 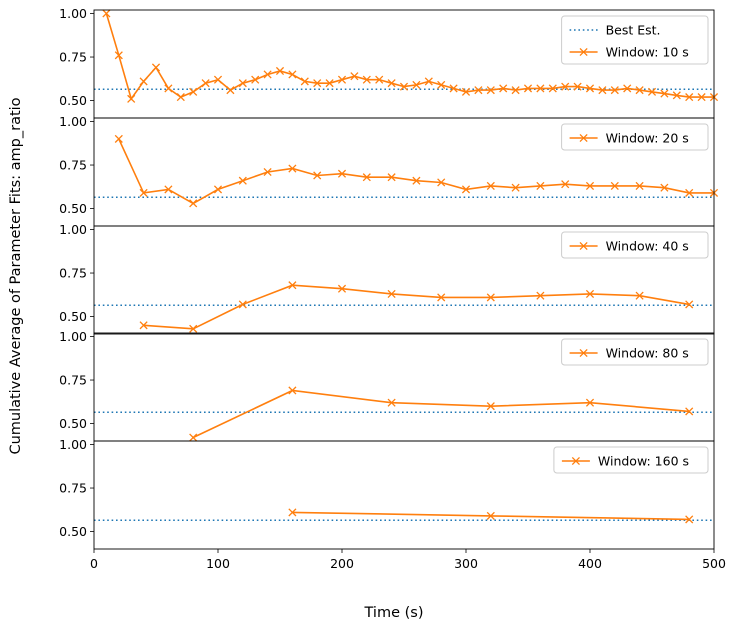 I want to click on x-tick-label: 400, so click(x=590, y=563).